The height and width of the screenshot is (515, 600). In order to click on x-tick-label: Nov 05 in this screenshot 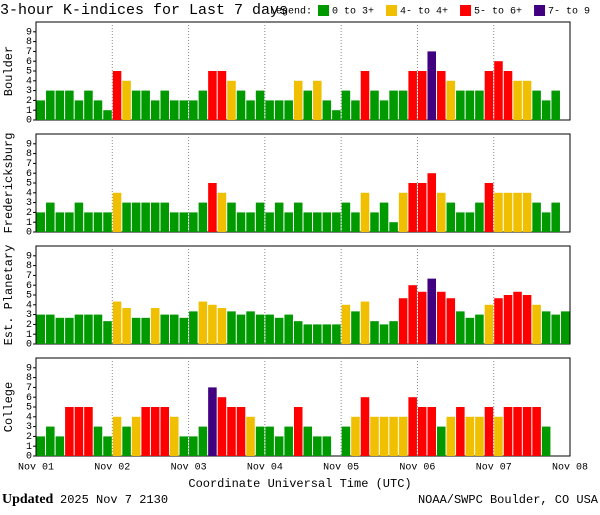, I will do `click(341, 468)`.